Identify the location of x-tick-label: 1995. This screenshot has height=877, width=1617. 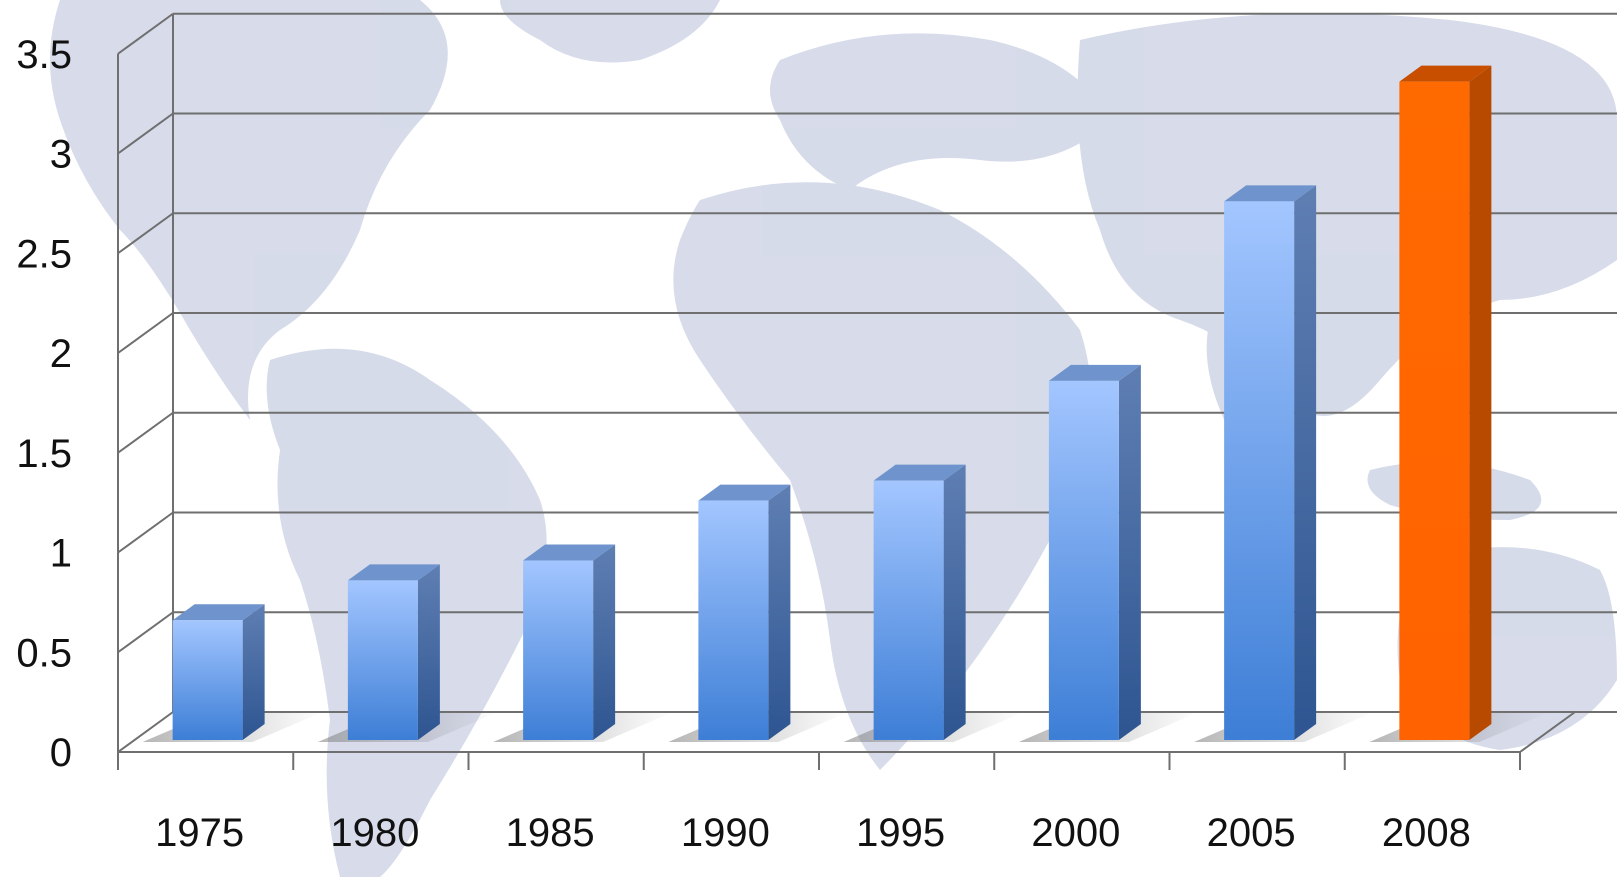
(900, 833).